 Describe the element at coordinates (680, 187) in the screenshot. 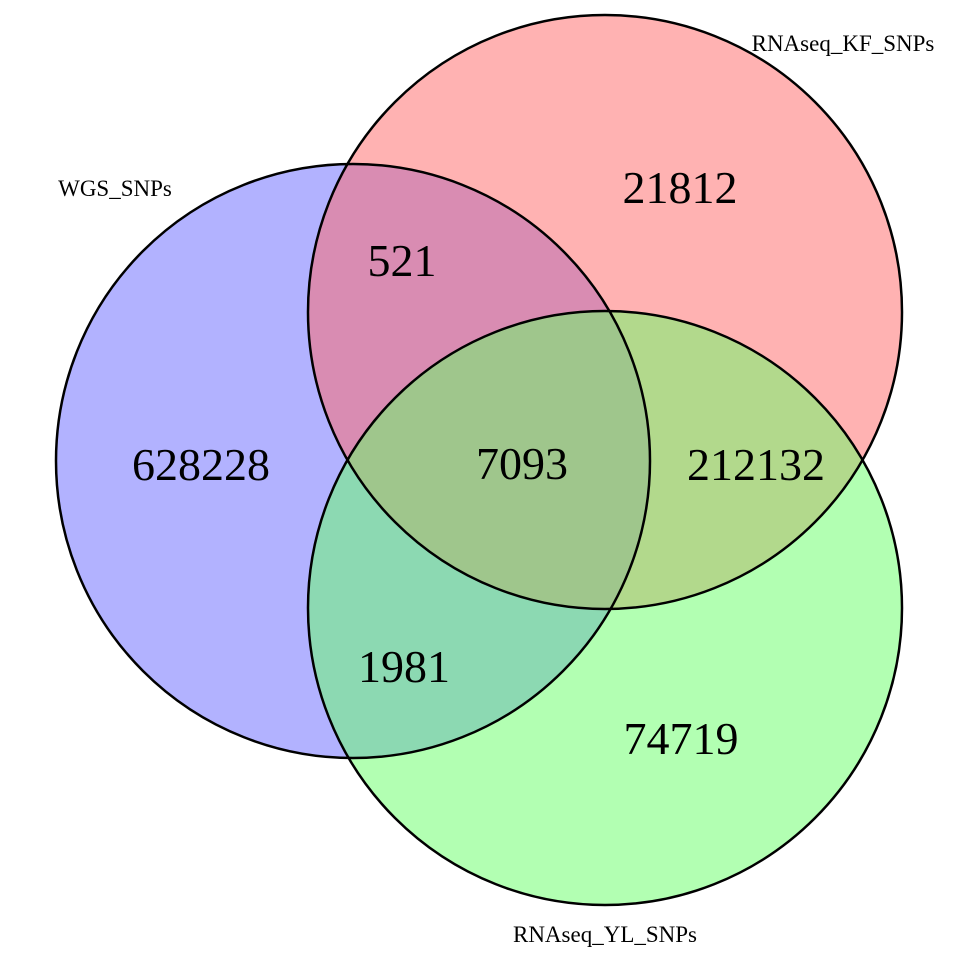

I see `count-kf-only: 21812` at that location.